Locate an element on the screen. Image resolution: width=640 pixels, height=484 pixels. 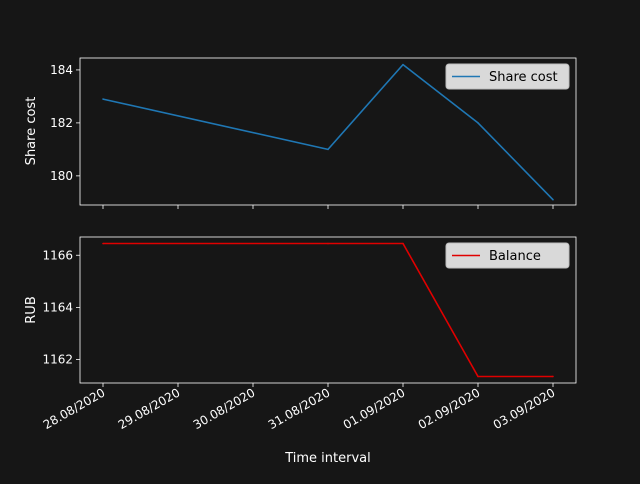
x-axis-label: Time interval is located at coordinates (327, 458).